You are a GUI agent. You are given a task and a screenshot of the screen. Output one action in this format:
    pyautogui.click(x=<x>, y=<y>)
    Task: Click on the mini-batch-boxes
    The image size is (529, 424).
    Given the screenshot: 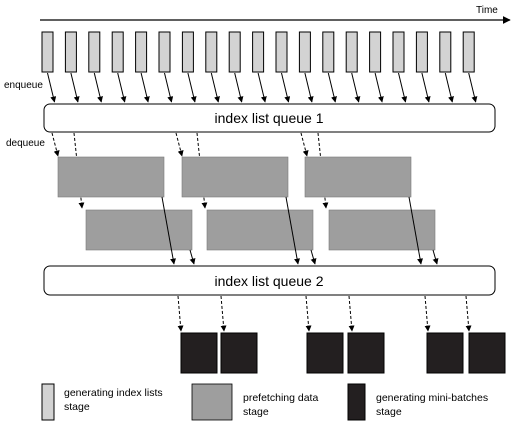 What is the action you would take?
    pyautogui.click(x=341, y=334)
    